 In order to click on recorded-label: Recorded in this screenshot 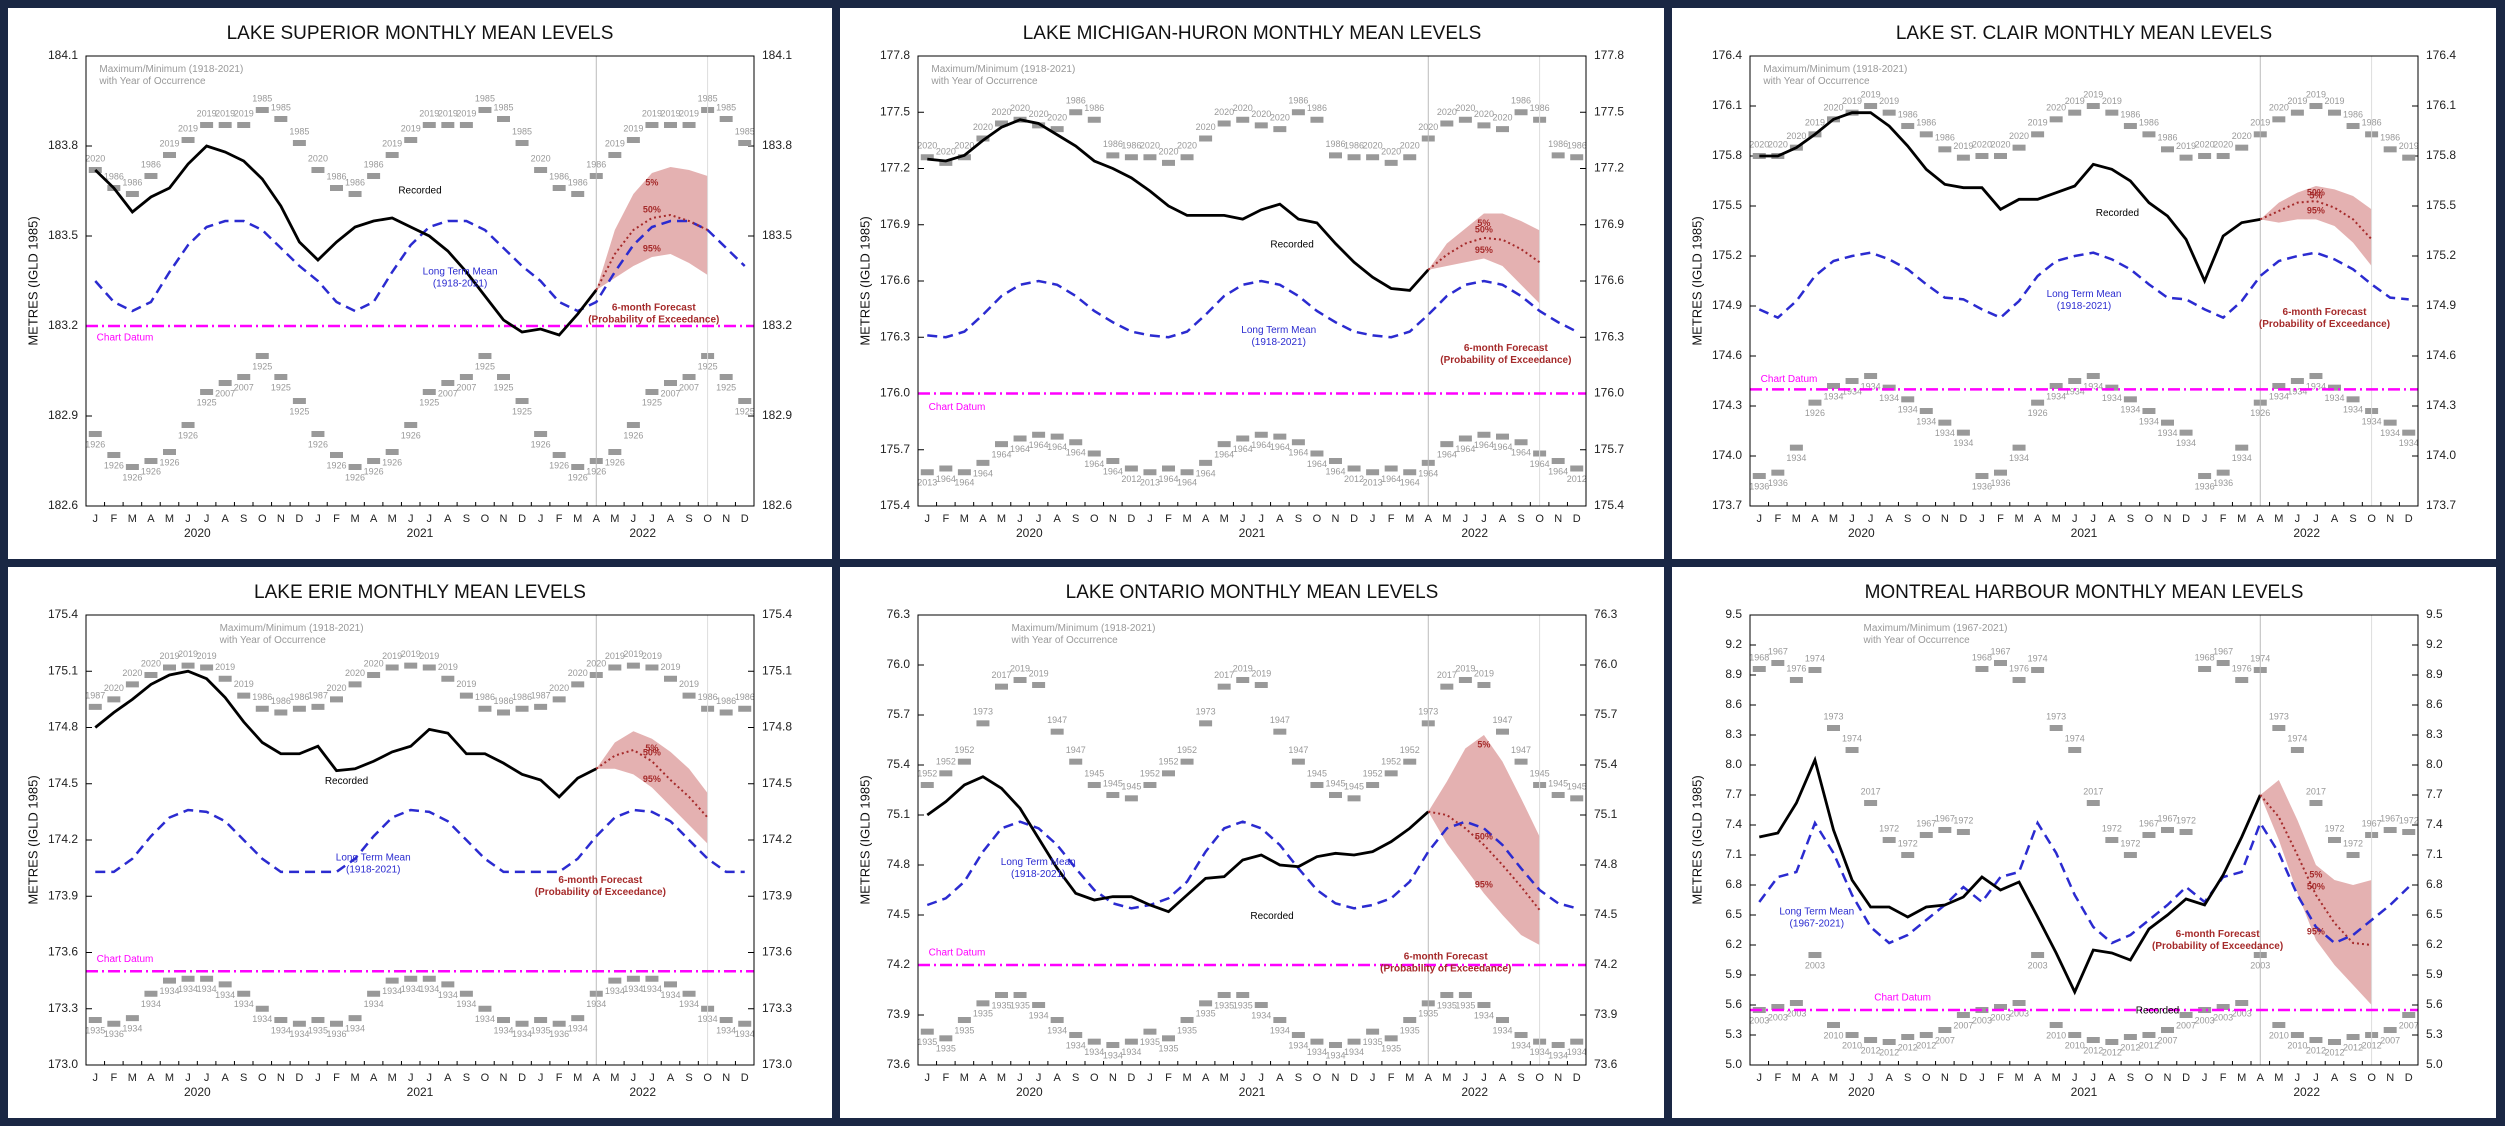, I will do `click(1291, 245)`.